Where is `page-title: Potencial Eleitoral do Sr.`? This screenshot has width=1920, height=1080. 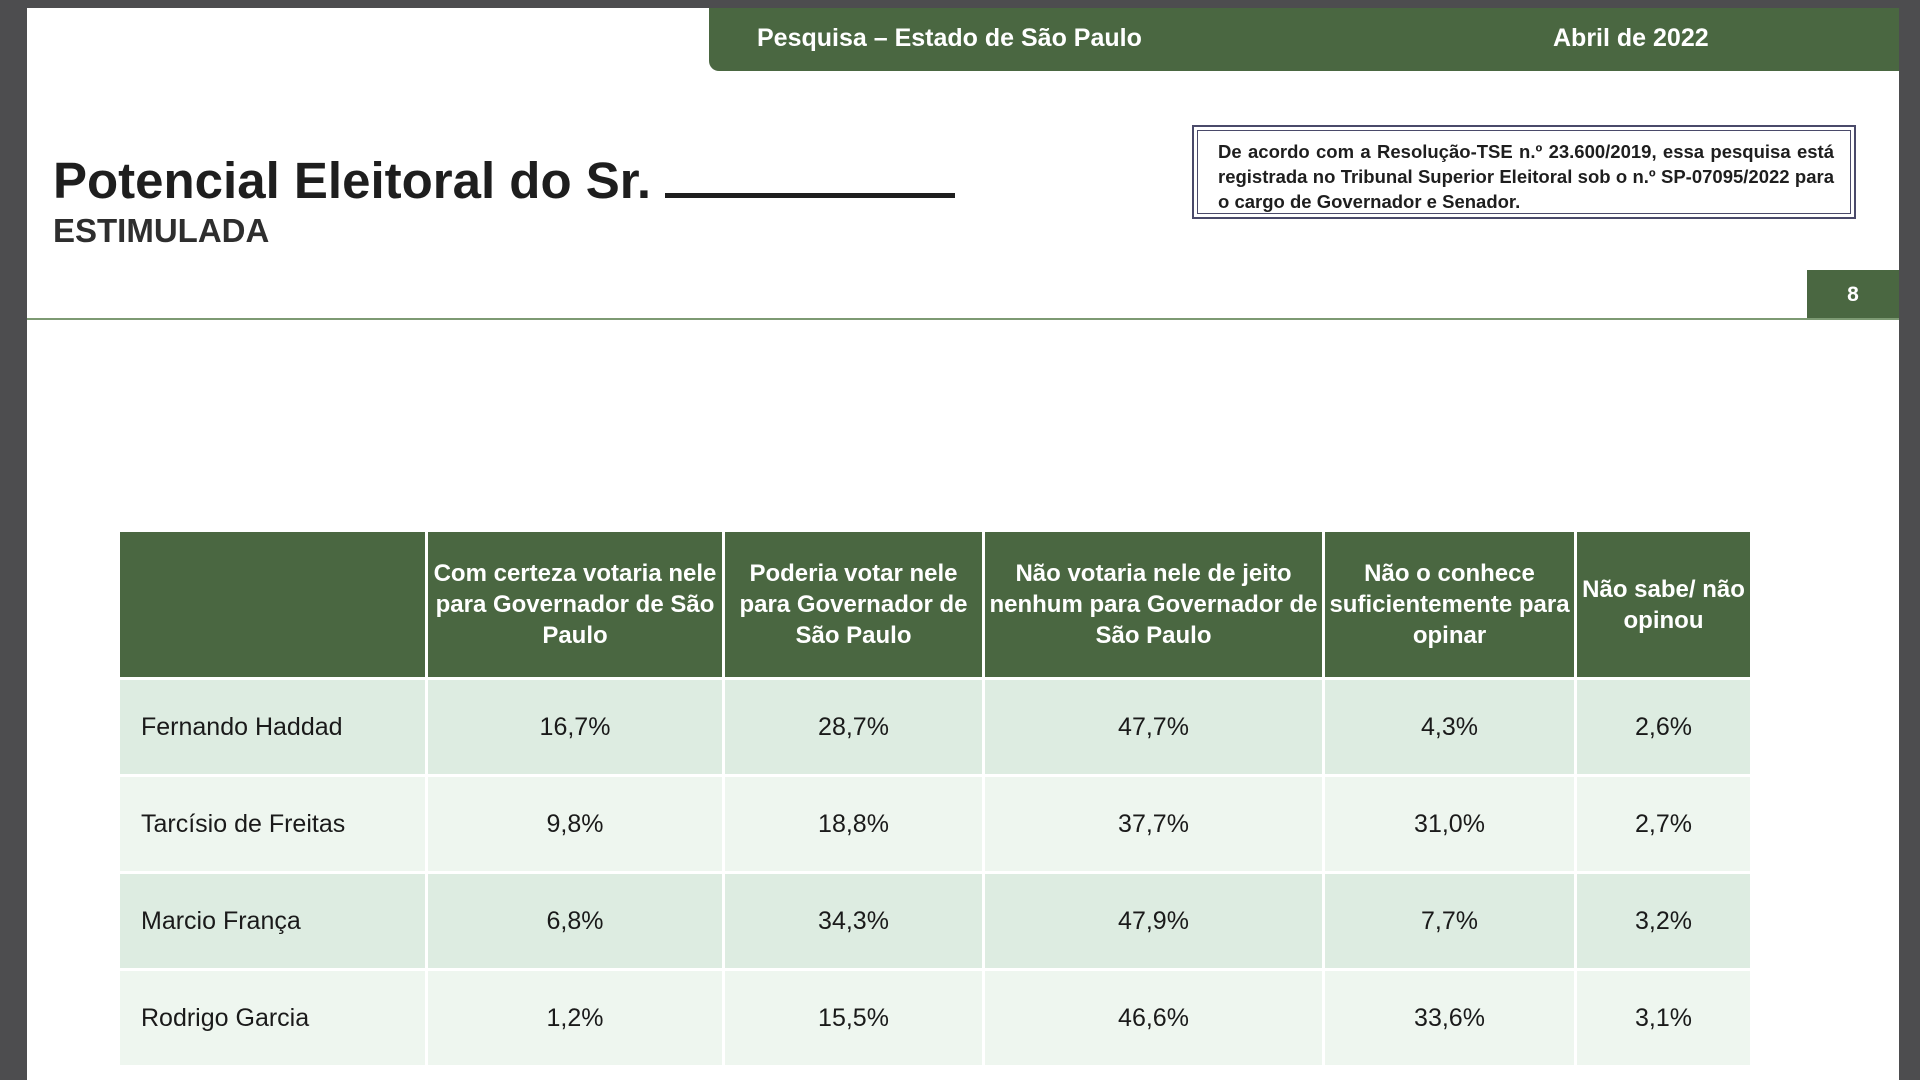
page-title: Potencial Eleitoral do Sr. is located at coordinates (504, 180).